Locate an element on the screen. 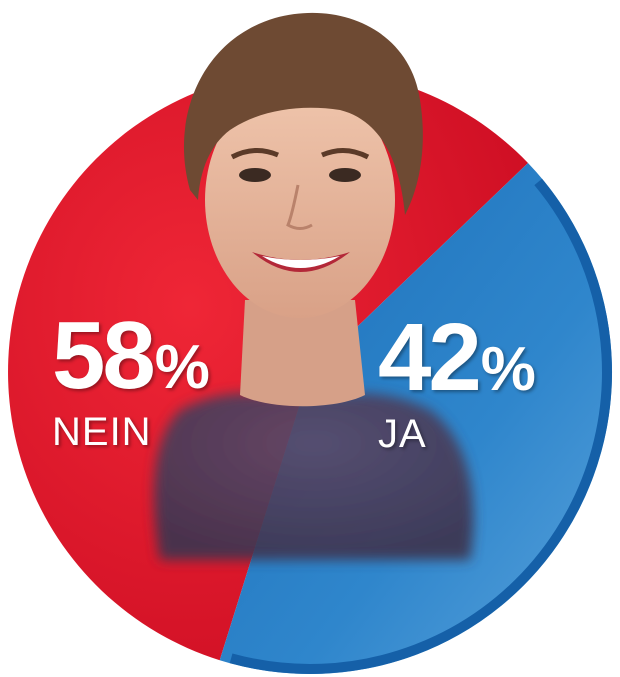  portrait-right-eye is located at coordinates (345, 175).